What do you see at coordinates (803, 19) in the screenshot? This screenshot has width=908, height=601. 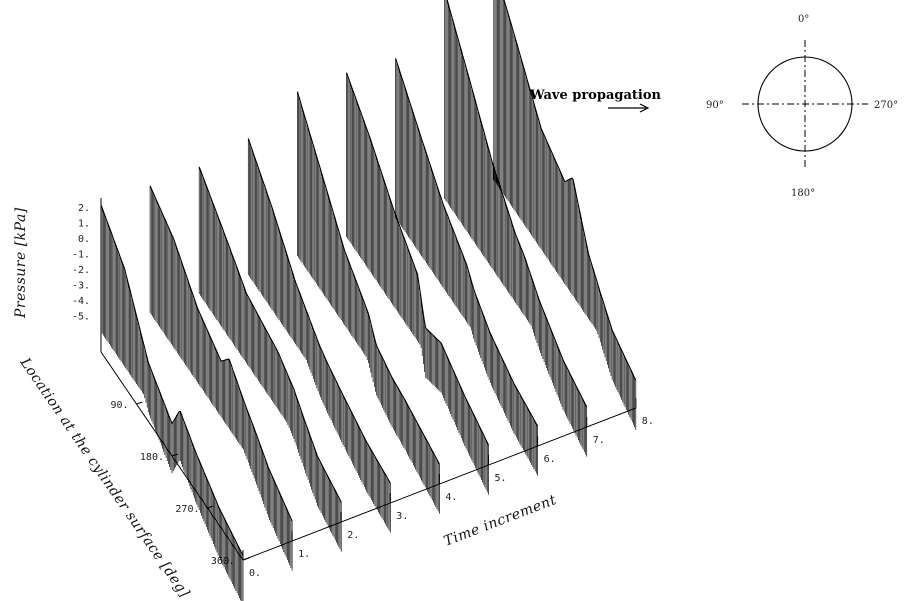 I see `angle-0-label: 0°` at bounding box center [803, 19].